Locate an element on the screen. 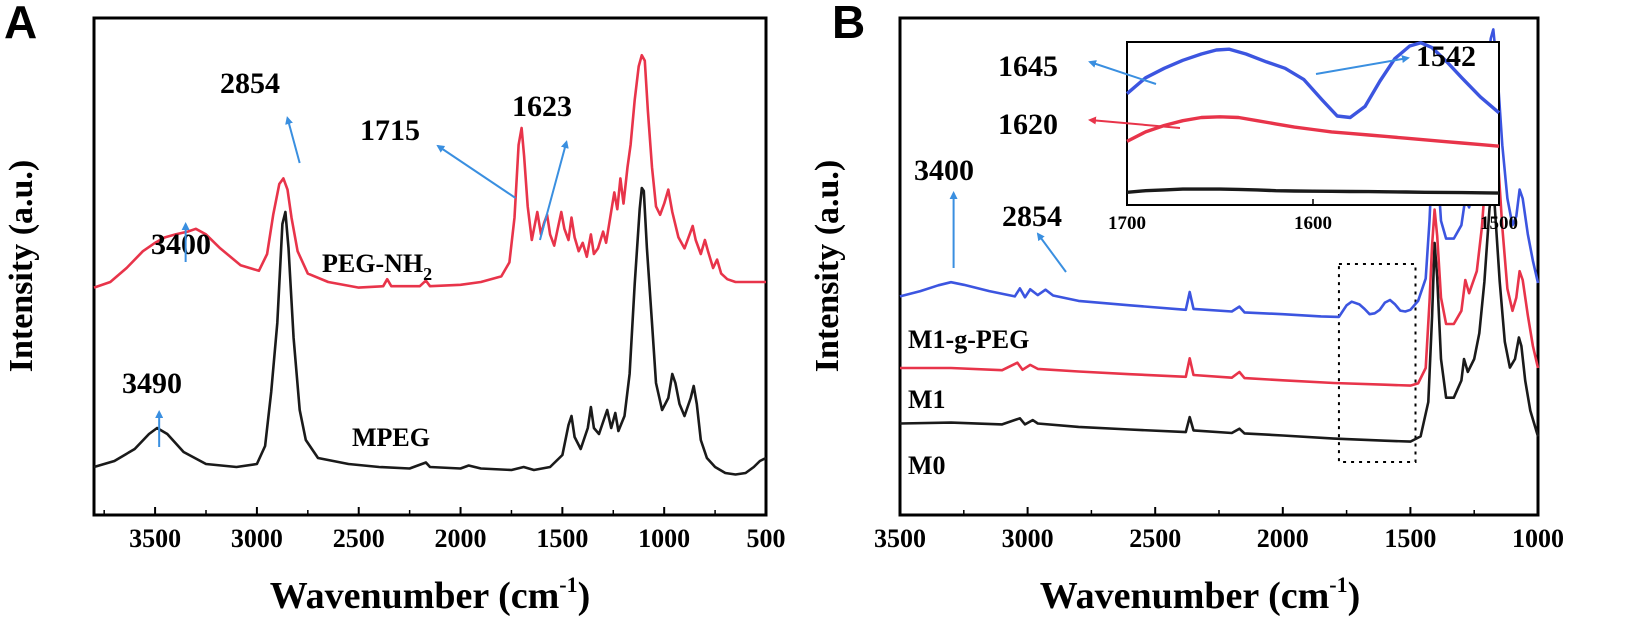 The width and height of the screenshot is (1628, 643). panel-a-x-tick-label: 1000 is located at coordinates (664, 538).